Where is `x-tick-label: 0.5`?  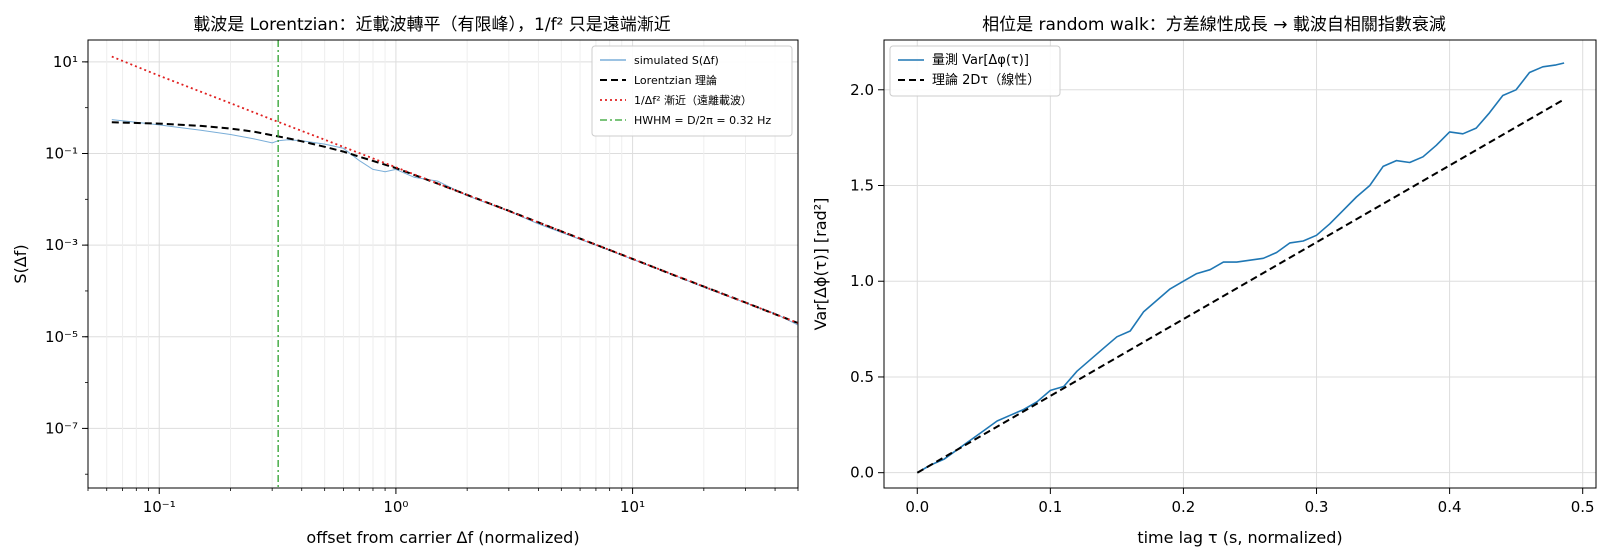
x-tick-label: 0.5 is located at coordinates (1583, 507).